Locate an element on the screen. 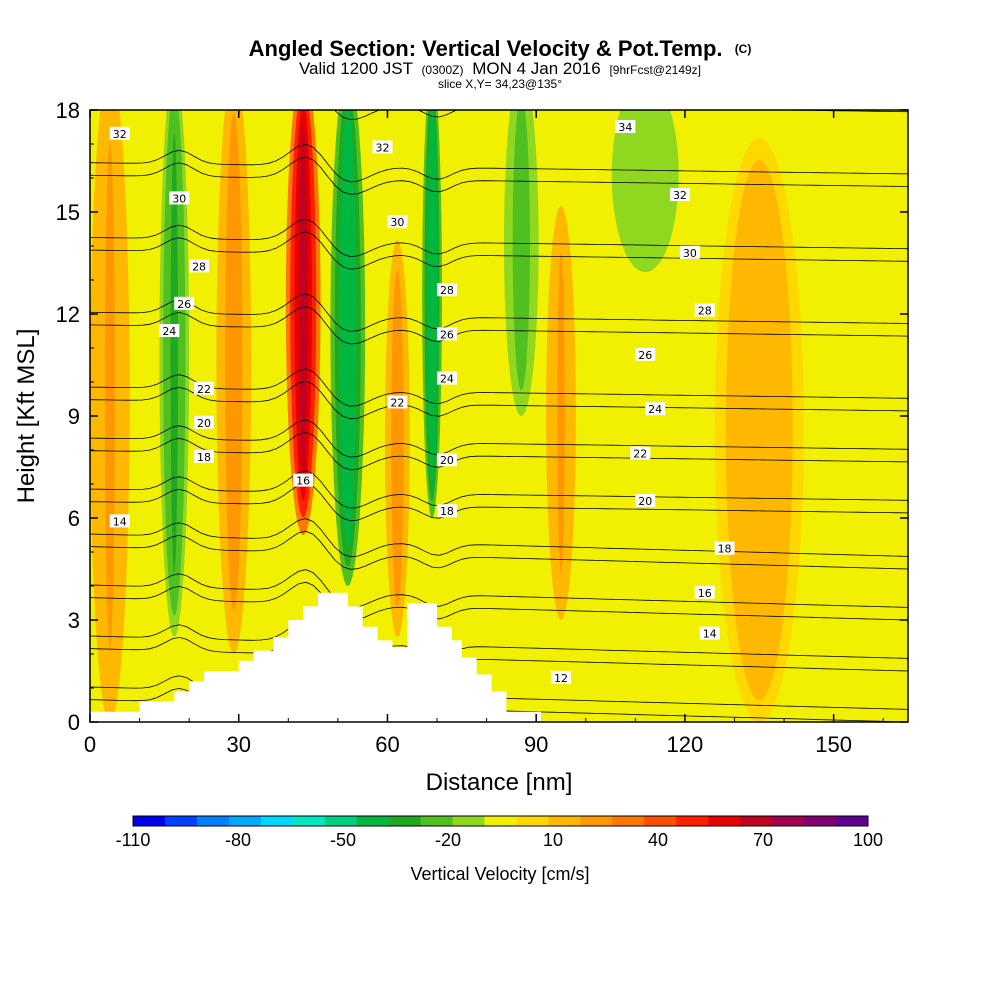 Image resolution: width=1000 pixels, height=1000 pixels. x-tick-label: 150 is located at coordinates (833, 744).